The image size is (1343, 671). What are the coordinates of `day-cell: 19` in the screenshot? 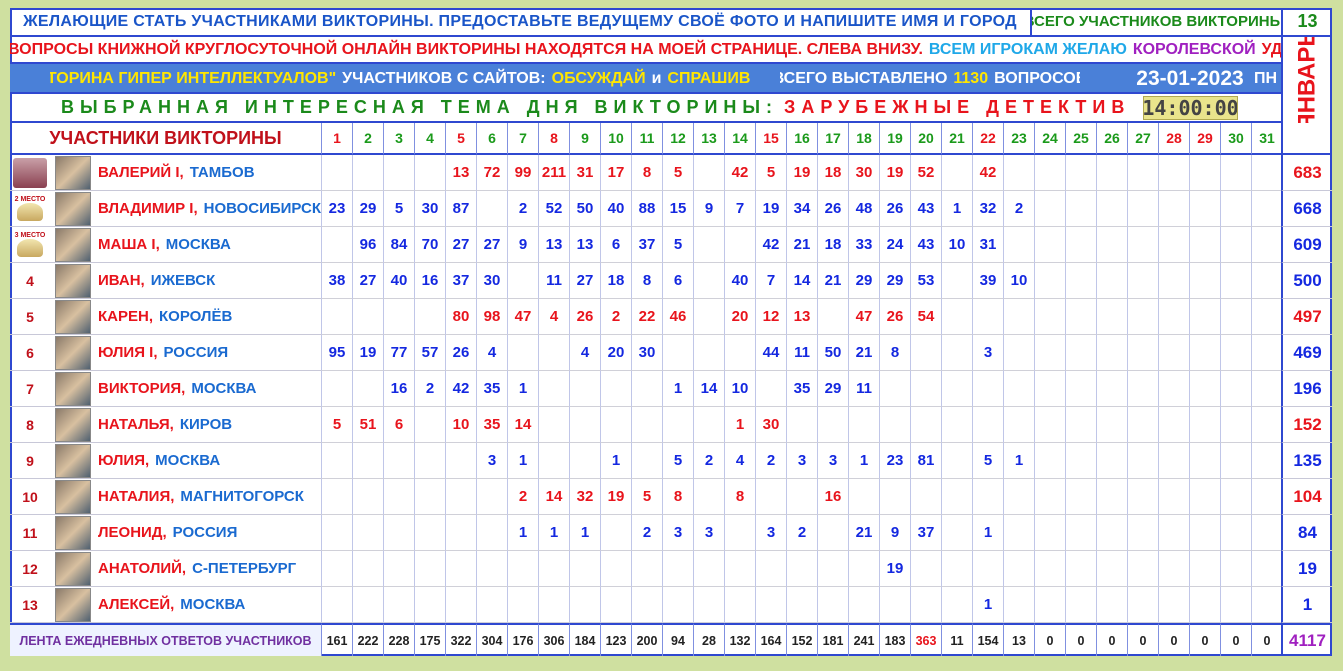 It's located at (894, 173).